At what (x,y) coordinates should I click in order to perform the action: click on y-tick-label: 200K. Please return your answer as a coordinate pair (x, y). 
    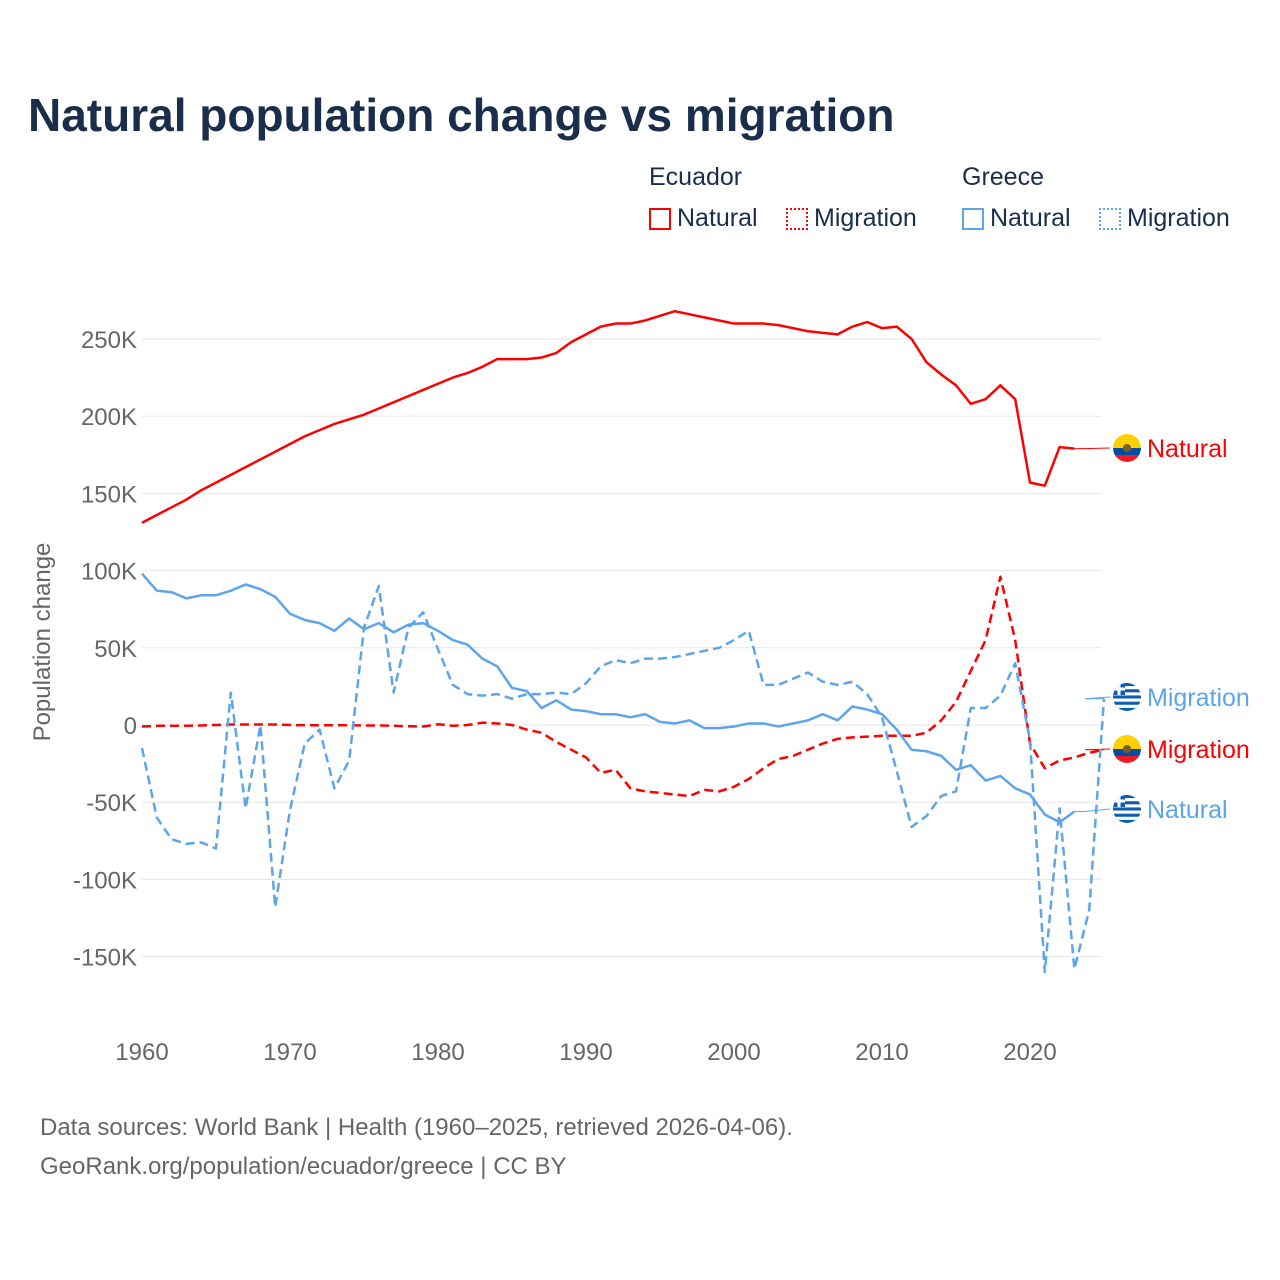
    Looking at the image, I should click on (109, 417).